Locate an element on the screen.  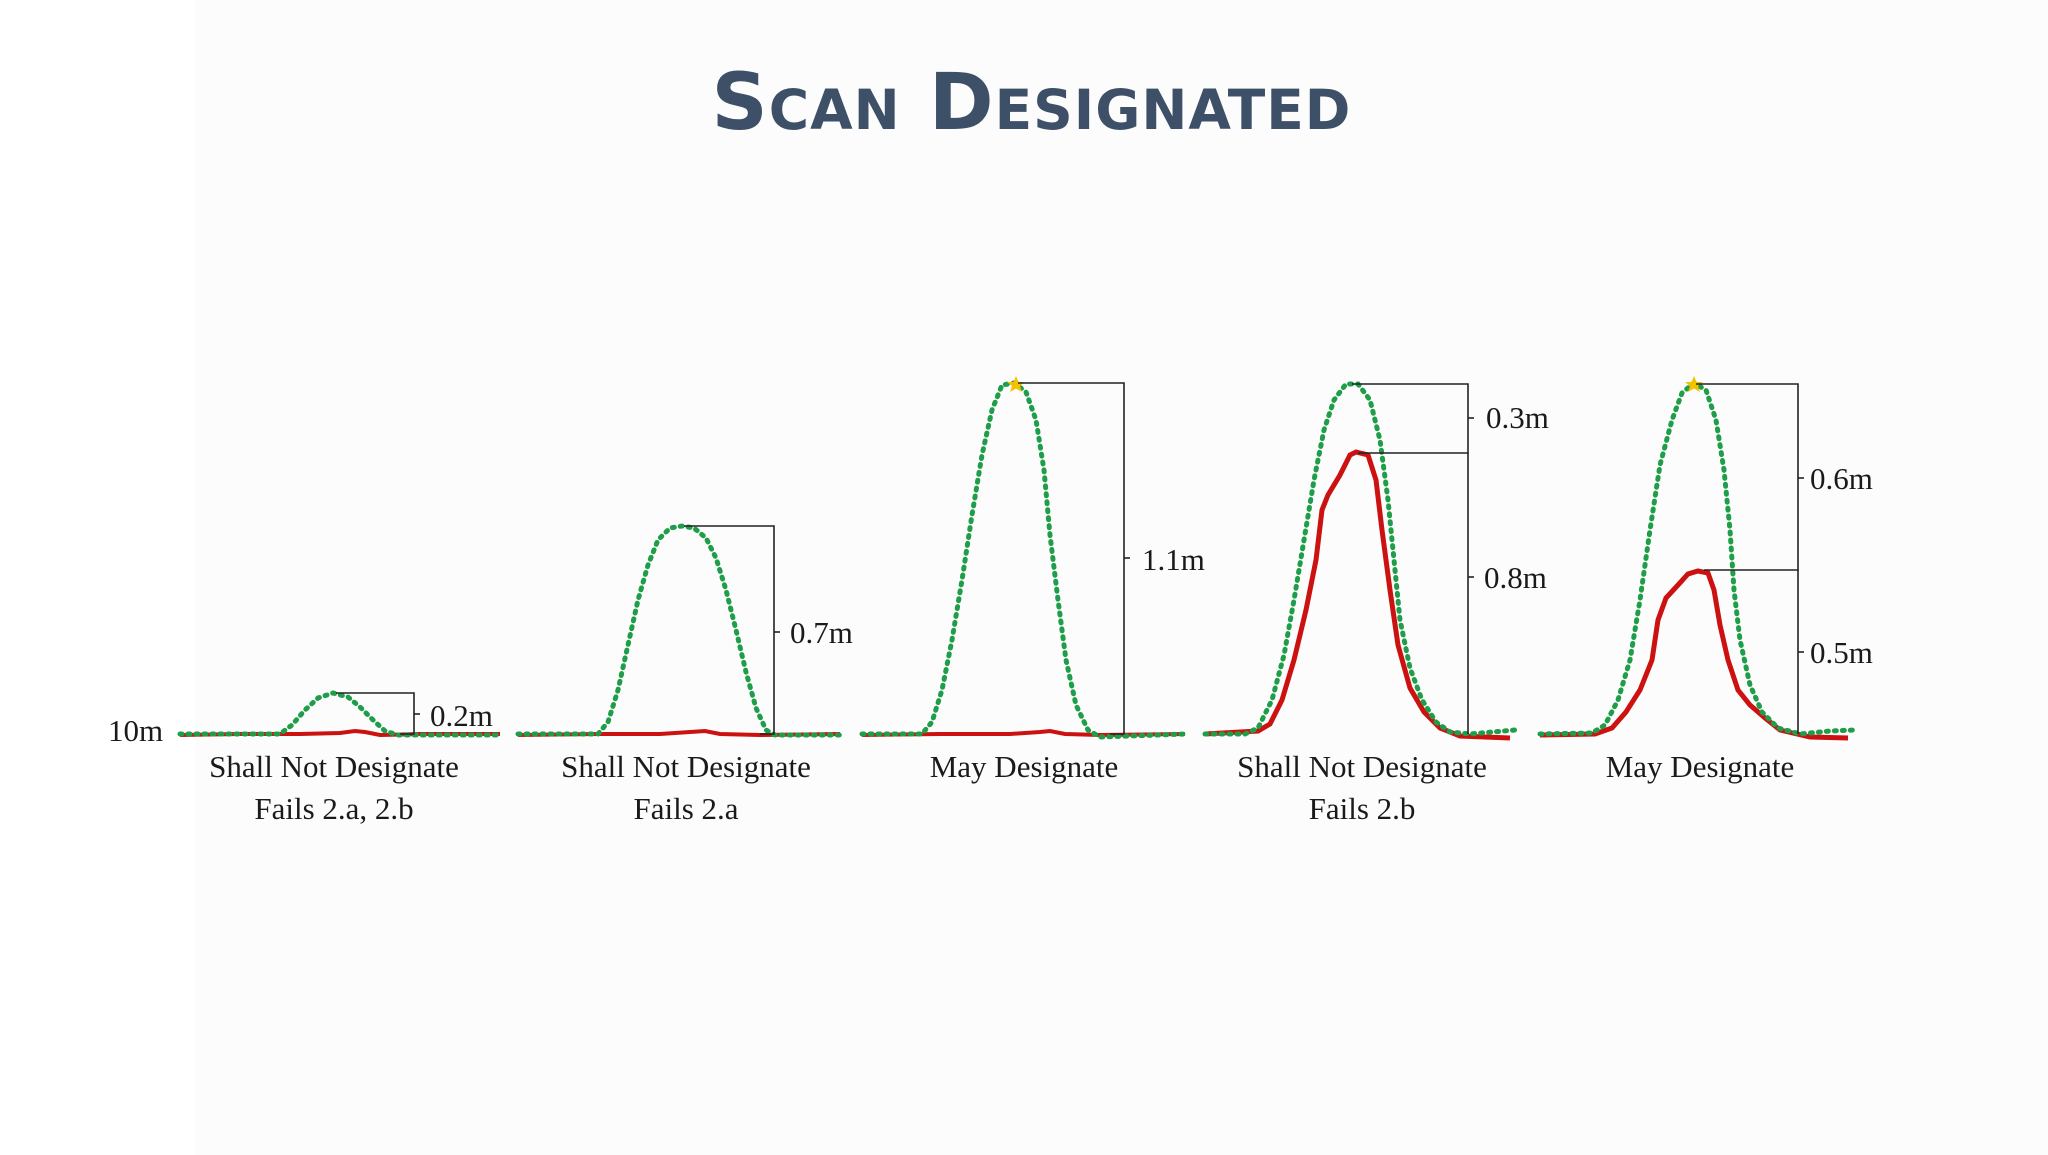
panel-4-caption-line1: Shall Not Designate is located at coordinates (1362, 766).